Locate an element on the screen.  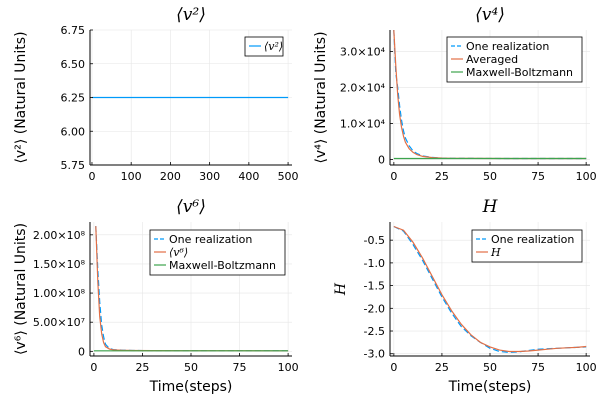
legend: One realization⟨v⁶⟩Maxwell-Boltzmann is located at coordinates (217, 252).